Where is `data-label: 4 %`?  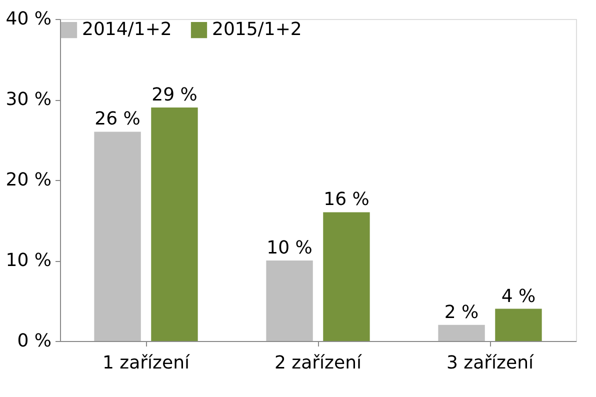
data-label: 4 % is located at coordinates (518, 296).